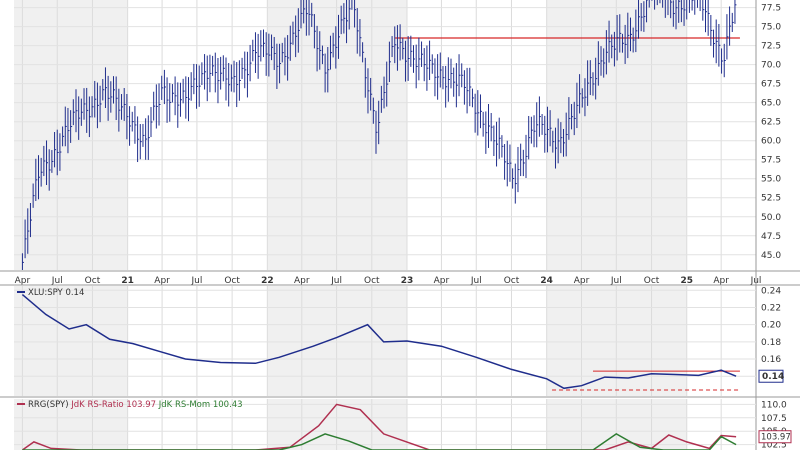  What do you see at coordinates (267, 281) in the screenshot?
I see `x-tick-label: 22` at bounding box center [267, 281].